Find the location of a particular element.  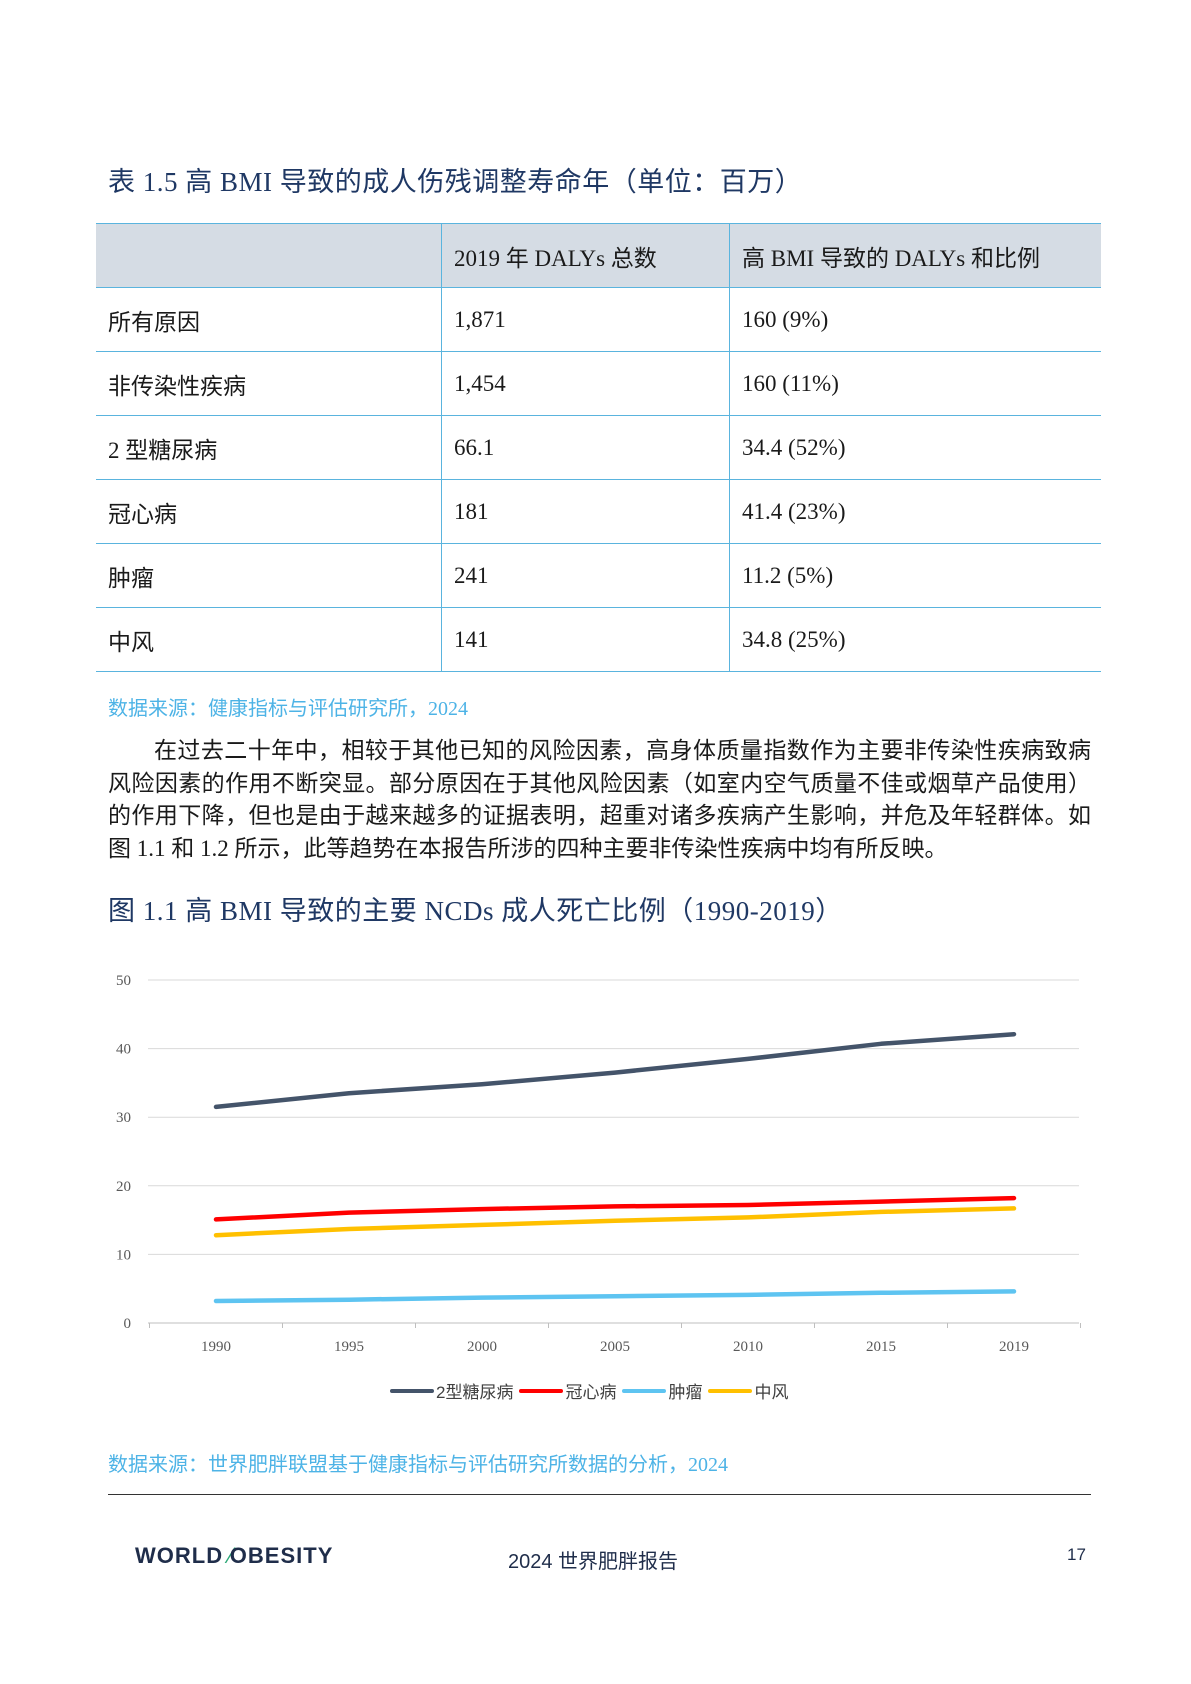

x-tick-label: 2005 is located at coordinates (615, 1347).